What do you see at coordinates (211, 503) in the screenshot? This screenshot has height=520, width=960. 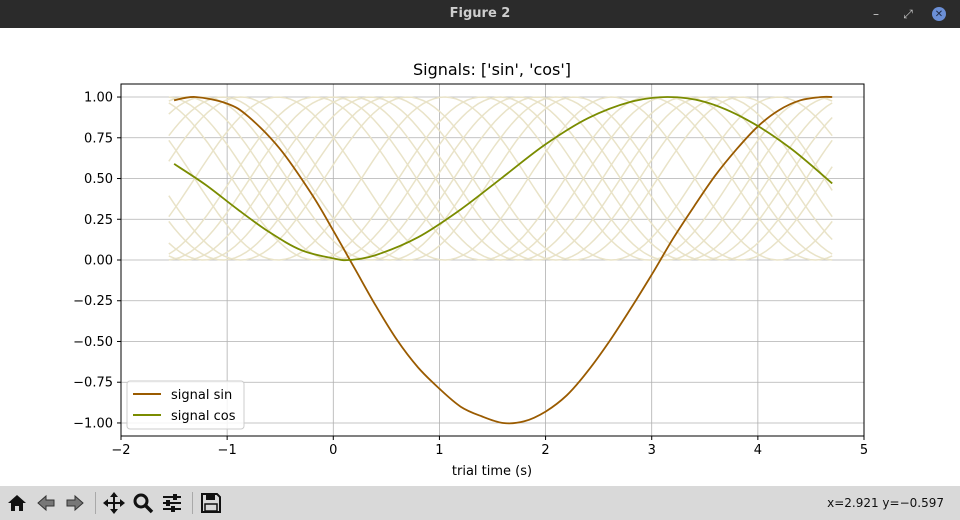 I see `save-icon` at bounding box center [211, 503].